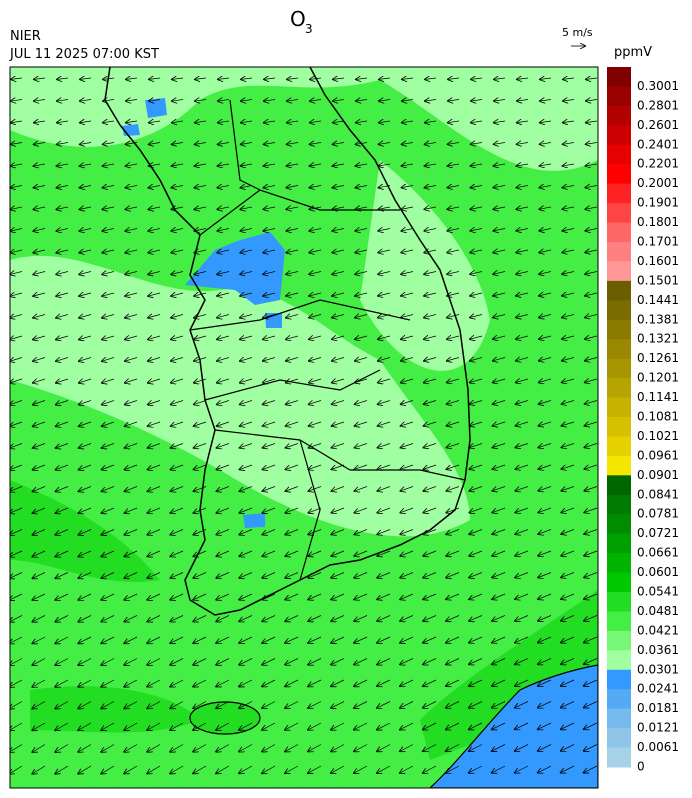 The height and width of the screenshot is (798, 692). What do you see at coordinates (304, 119) in the screenshot?
I see `light-area` at bounding box center [304, 119].